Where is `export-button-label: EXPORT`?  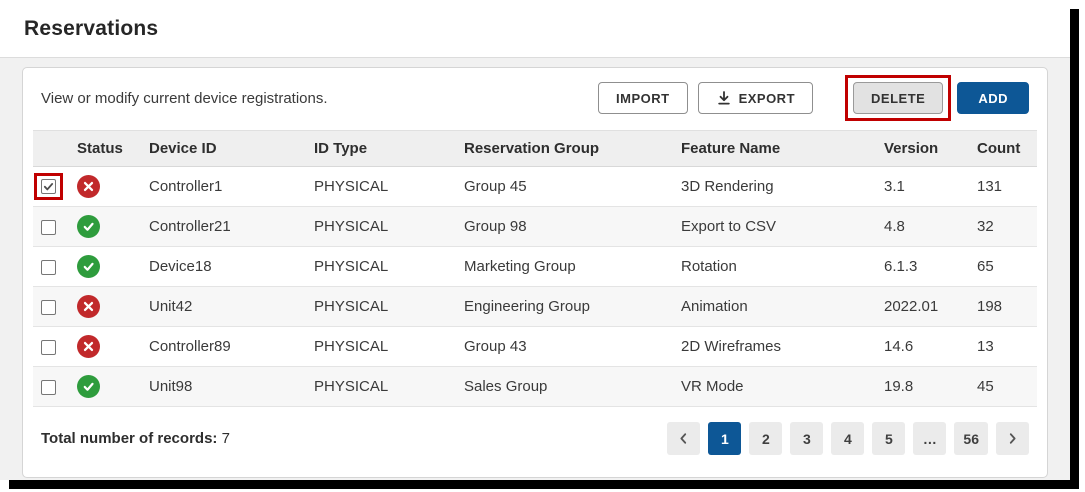 export-button-label: EXPORT is located at coordinates (767, 98).